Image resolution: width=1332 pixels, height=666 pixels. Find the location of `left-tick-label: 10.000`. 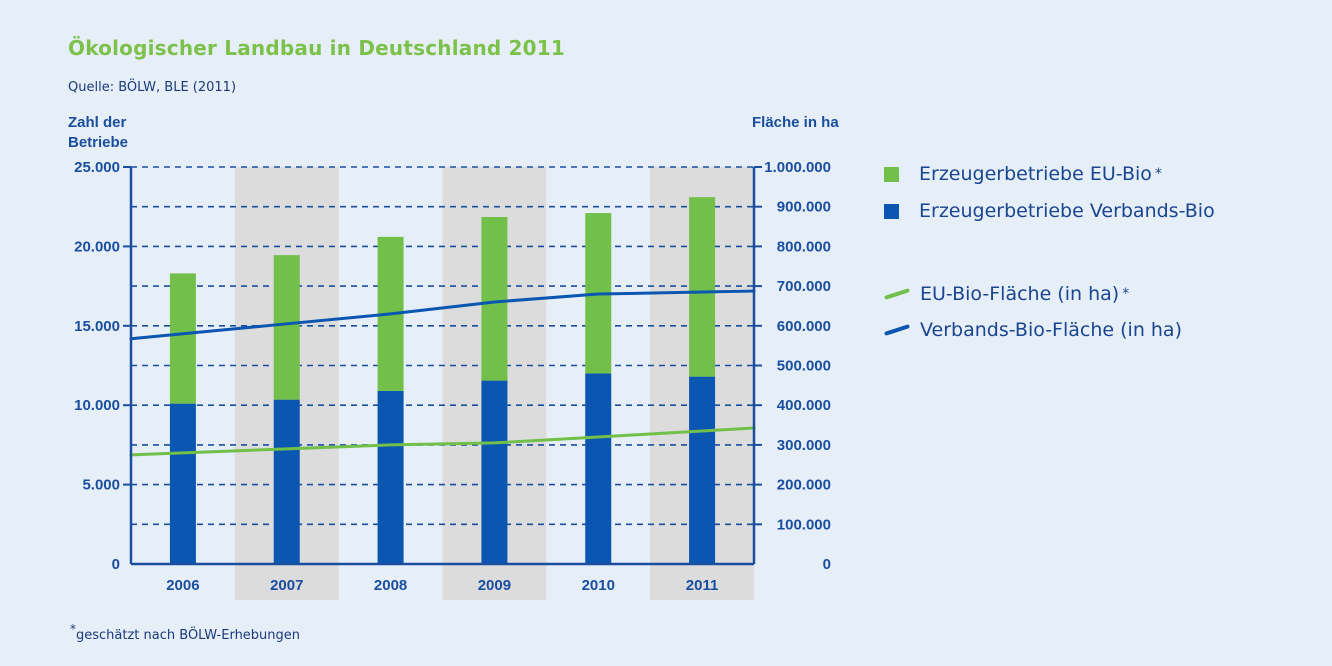

left-tick-label: 10.000 is located at coordinates (97, 405).